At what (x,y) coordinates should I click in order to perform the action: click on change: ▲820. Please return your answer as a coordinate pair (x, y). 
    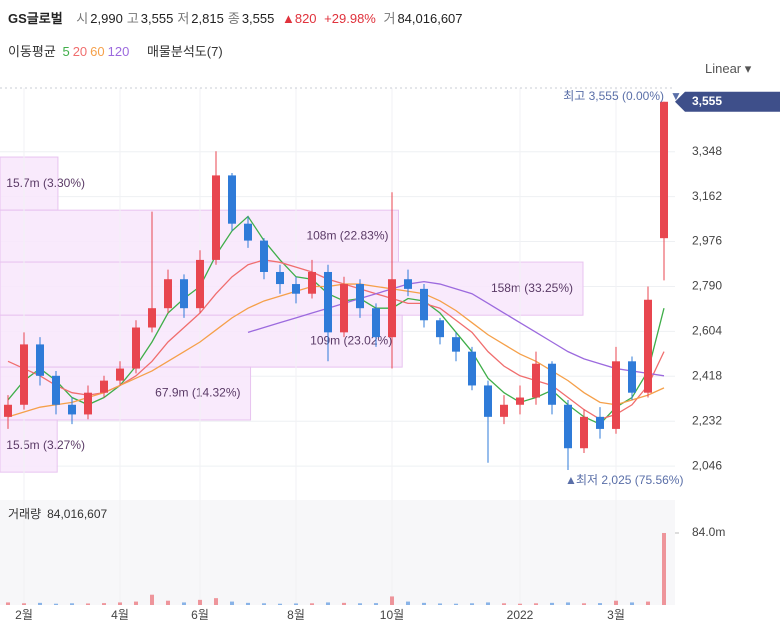
    Looking at the image, I should click on (299, 18).